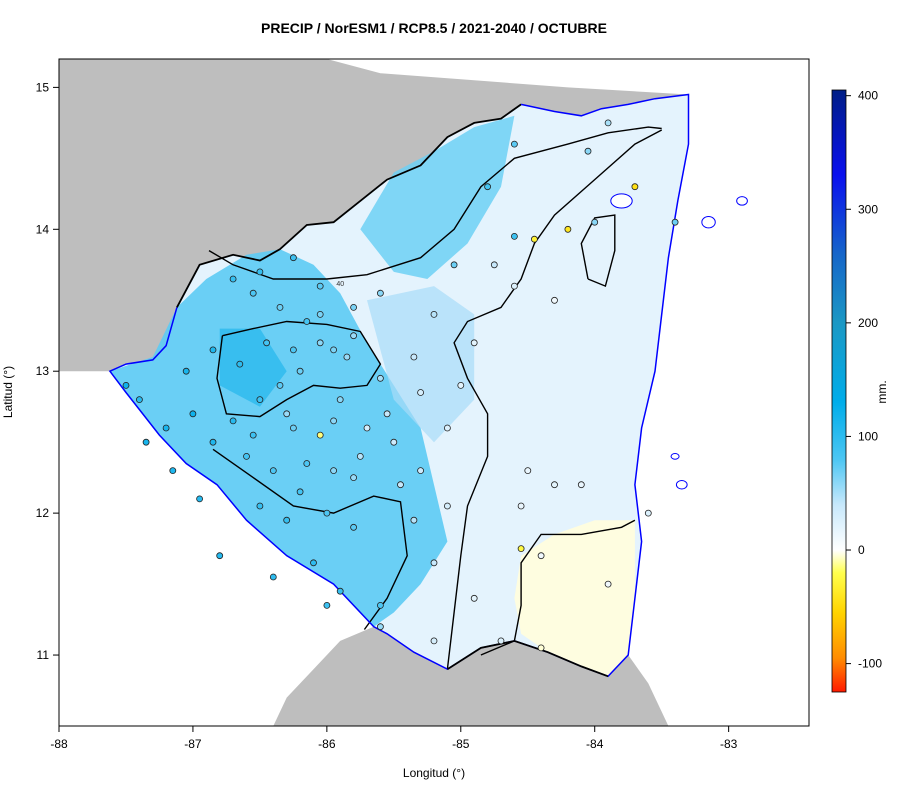  I want to click on x-tick-label: -88, so click(59, 744).